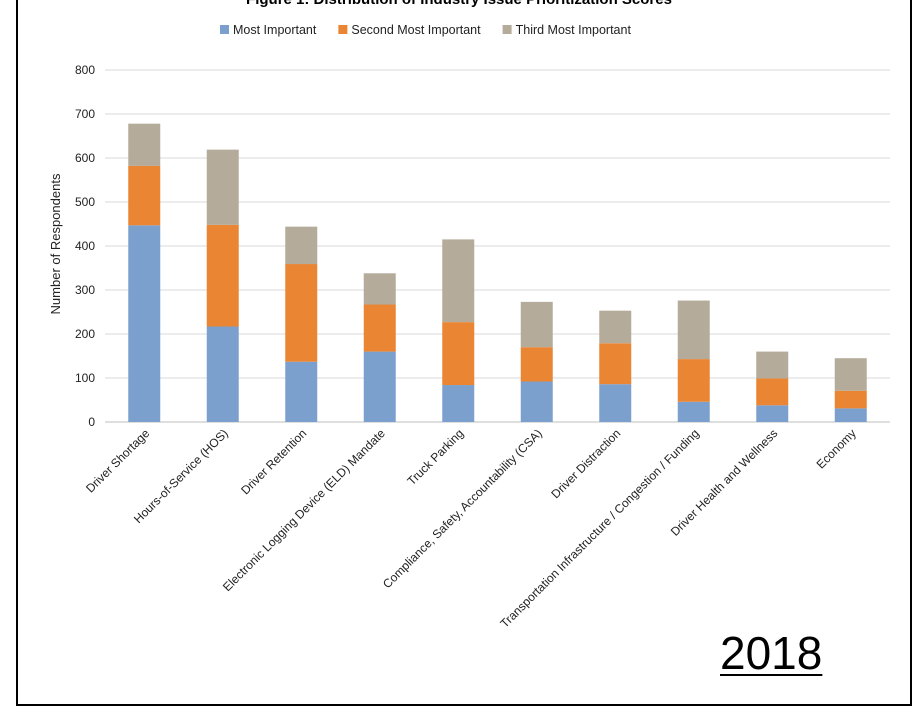 This screenshot has width=918, height=708. Describe the element at coordinates (91, 422) in the screenshot. I see `y-tick-label: 0` at that location.